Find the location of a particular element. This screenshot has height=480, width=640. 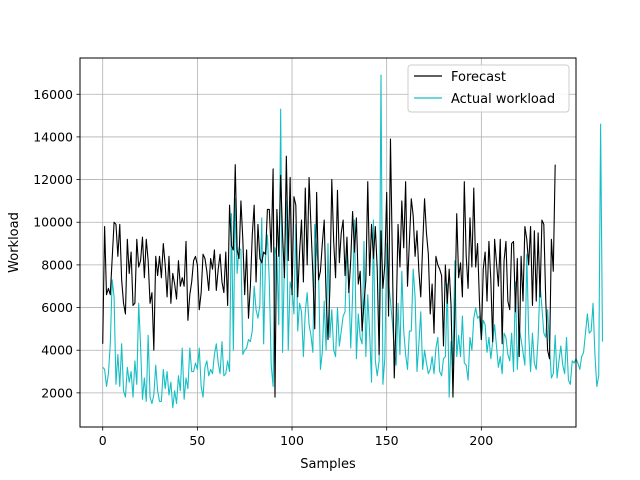

legend-label-actual-workload: Actual workload is located at coordinates (503, 99).